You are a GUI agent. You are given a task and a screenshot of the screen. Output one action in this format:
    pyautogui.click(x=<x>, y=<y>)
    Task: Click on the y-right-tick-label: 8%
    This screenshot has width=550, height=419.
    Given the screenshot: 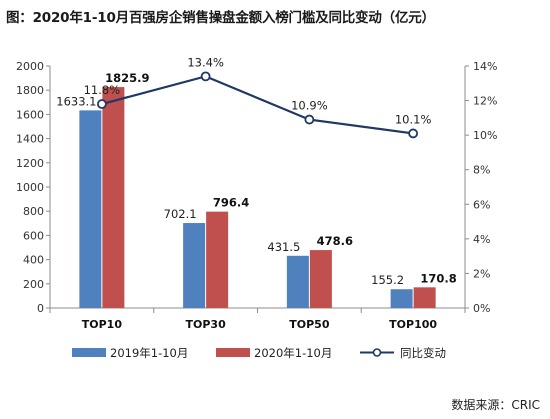 What is the action you would take?
    pyautogui.click(x=481, y=170)
    